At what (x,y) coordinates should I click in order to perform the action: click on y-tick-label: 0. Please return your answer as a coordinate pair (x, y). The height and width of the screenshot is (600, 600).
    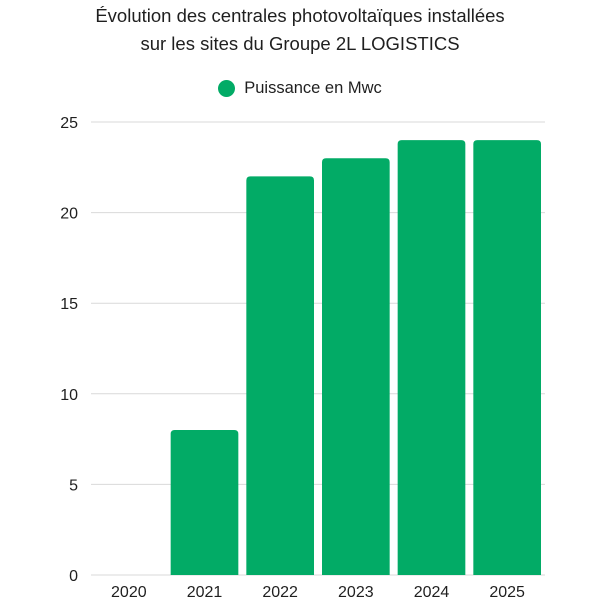
    Looking at the image, I should click on (73, 576).